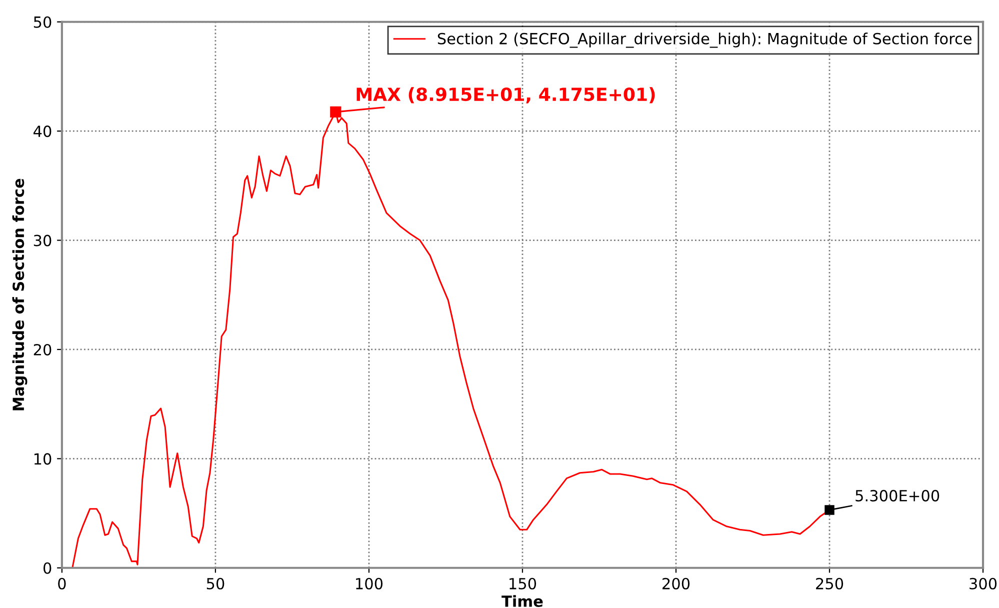 Image resolution: width=999 pixels, height=608 pixels. Describe the element at coordinates (983, 584) in the screenshot. I see `x-tick-label: 300` at that location.